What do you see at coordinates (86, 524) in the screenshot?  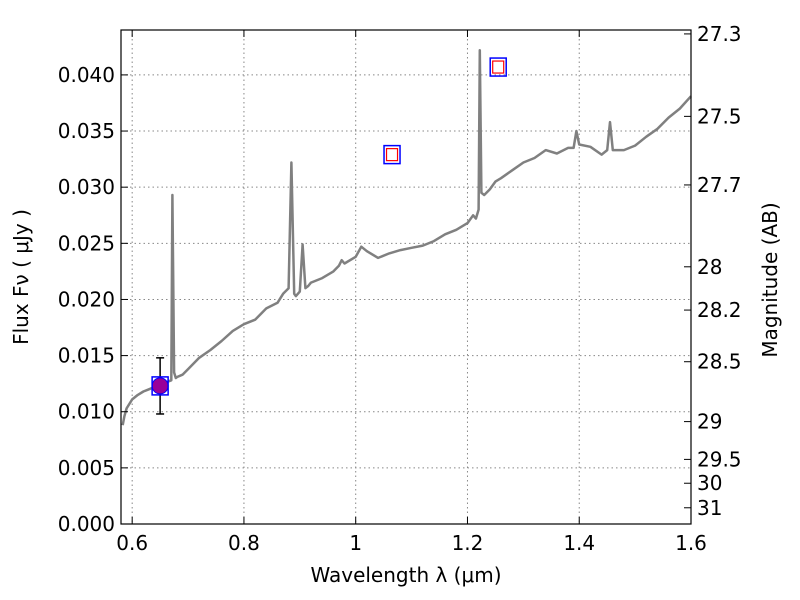 I see `y-tick-label: 0.000` at bounding box center [86, 524].